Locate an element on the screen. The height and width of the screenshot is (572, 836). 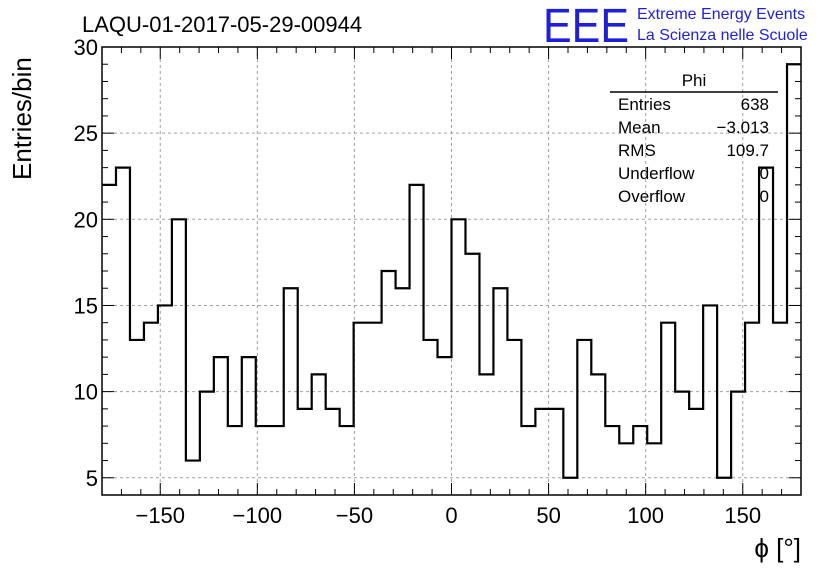
stats-name: Phi is located at coordinates (694, 80).